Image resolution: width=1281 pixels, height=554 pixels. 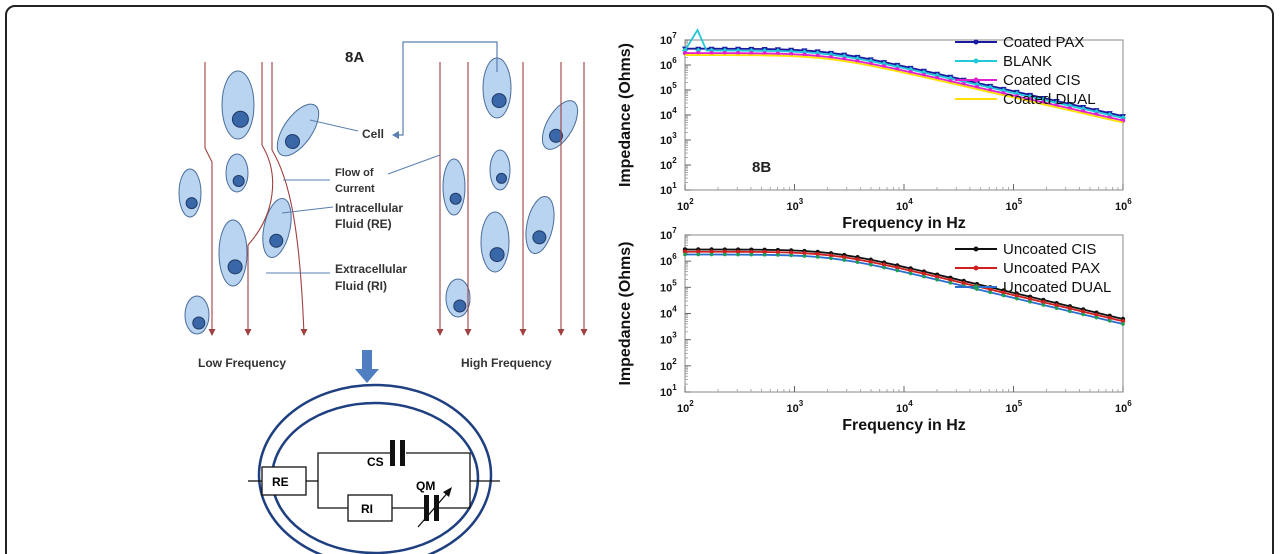 I want to click on x-tick-label: 10⁶, so click(x=1123, y=205).